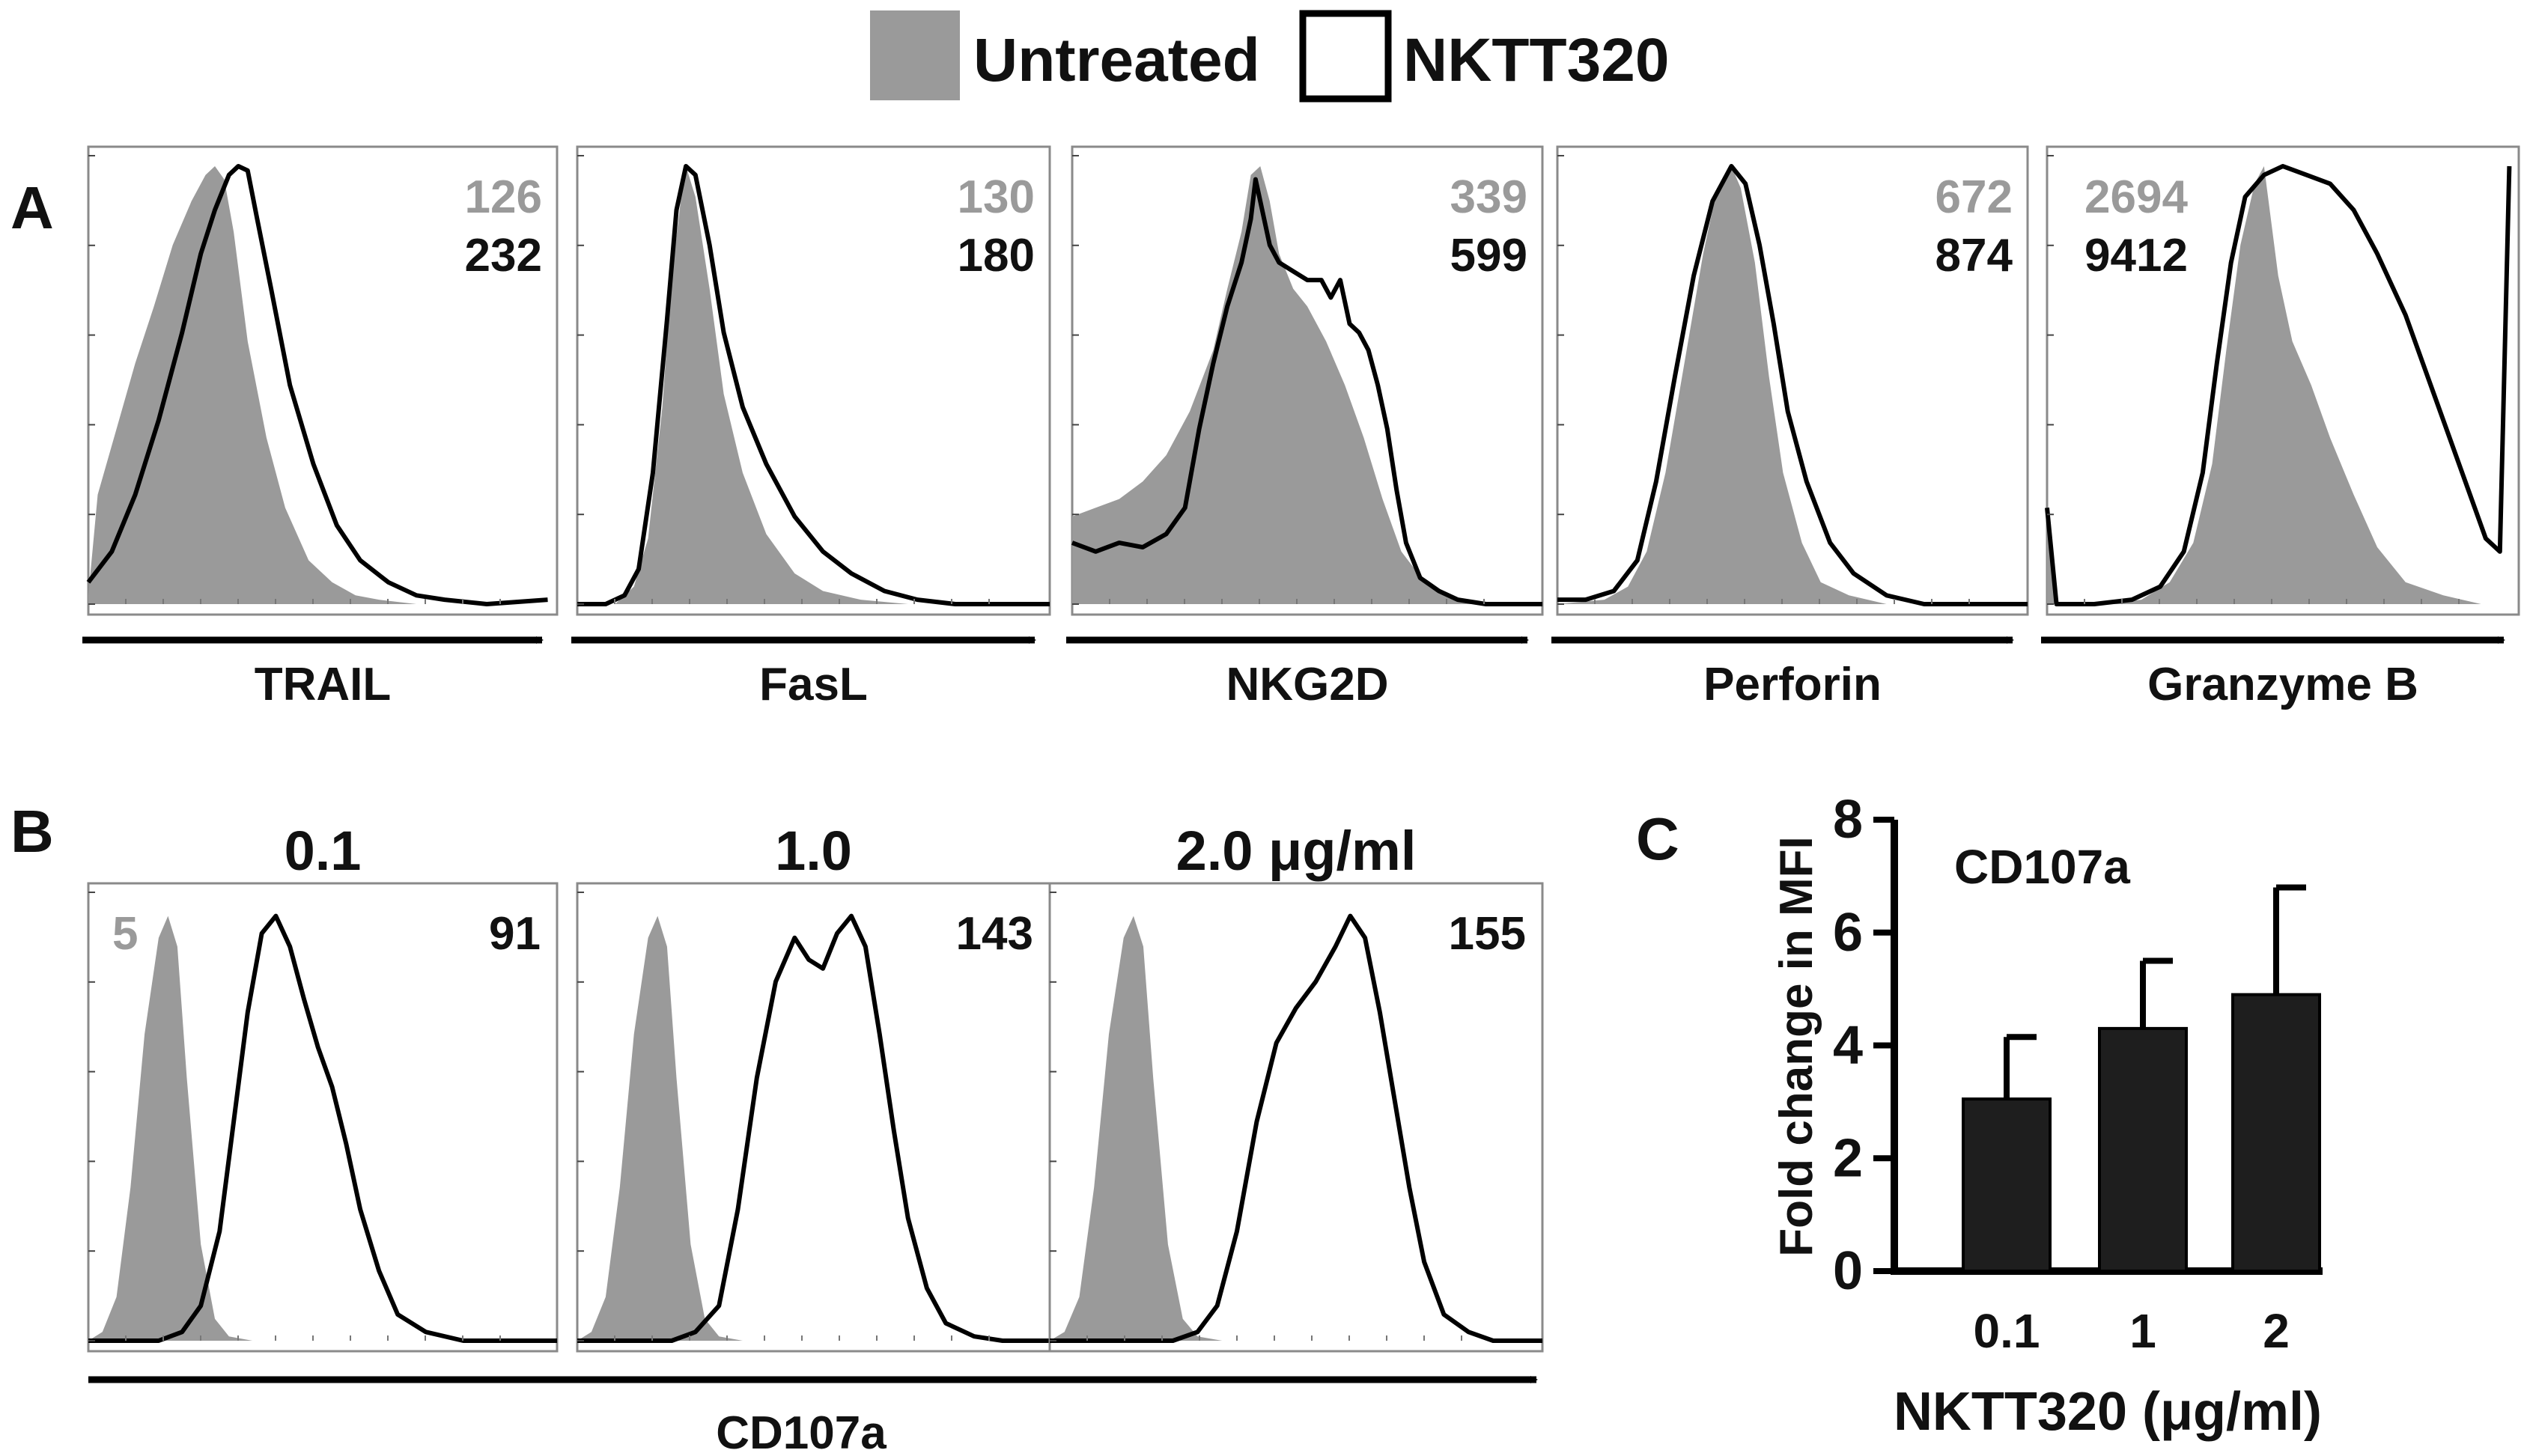  Describe the element at coordinates (32, 207) in the screenshot. I see `panel-label-a: A` at that location.